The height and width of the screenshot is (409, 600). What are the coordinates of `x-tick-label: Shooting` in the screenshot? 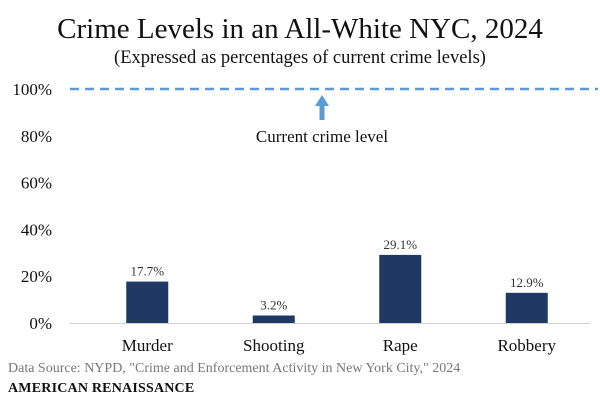 It's located at (274, 345).